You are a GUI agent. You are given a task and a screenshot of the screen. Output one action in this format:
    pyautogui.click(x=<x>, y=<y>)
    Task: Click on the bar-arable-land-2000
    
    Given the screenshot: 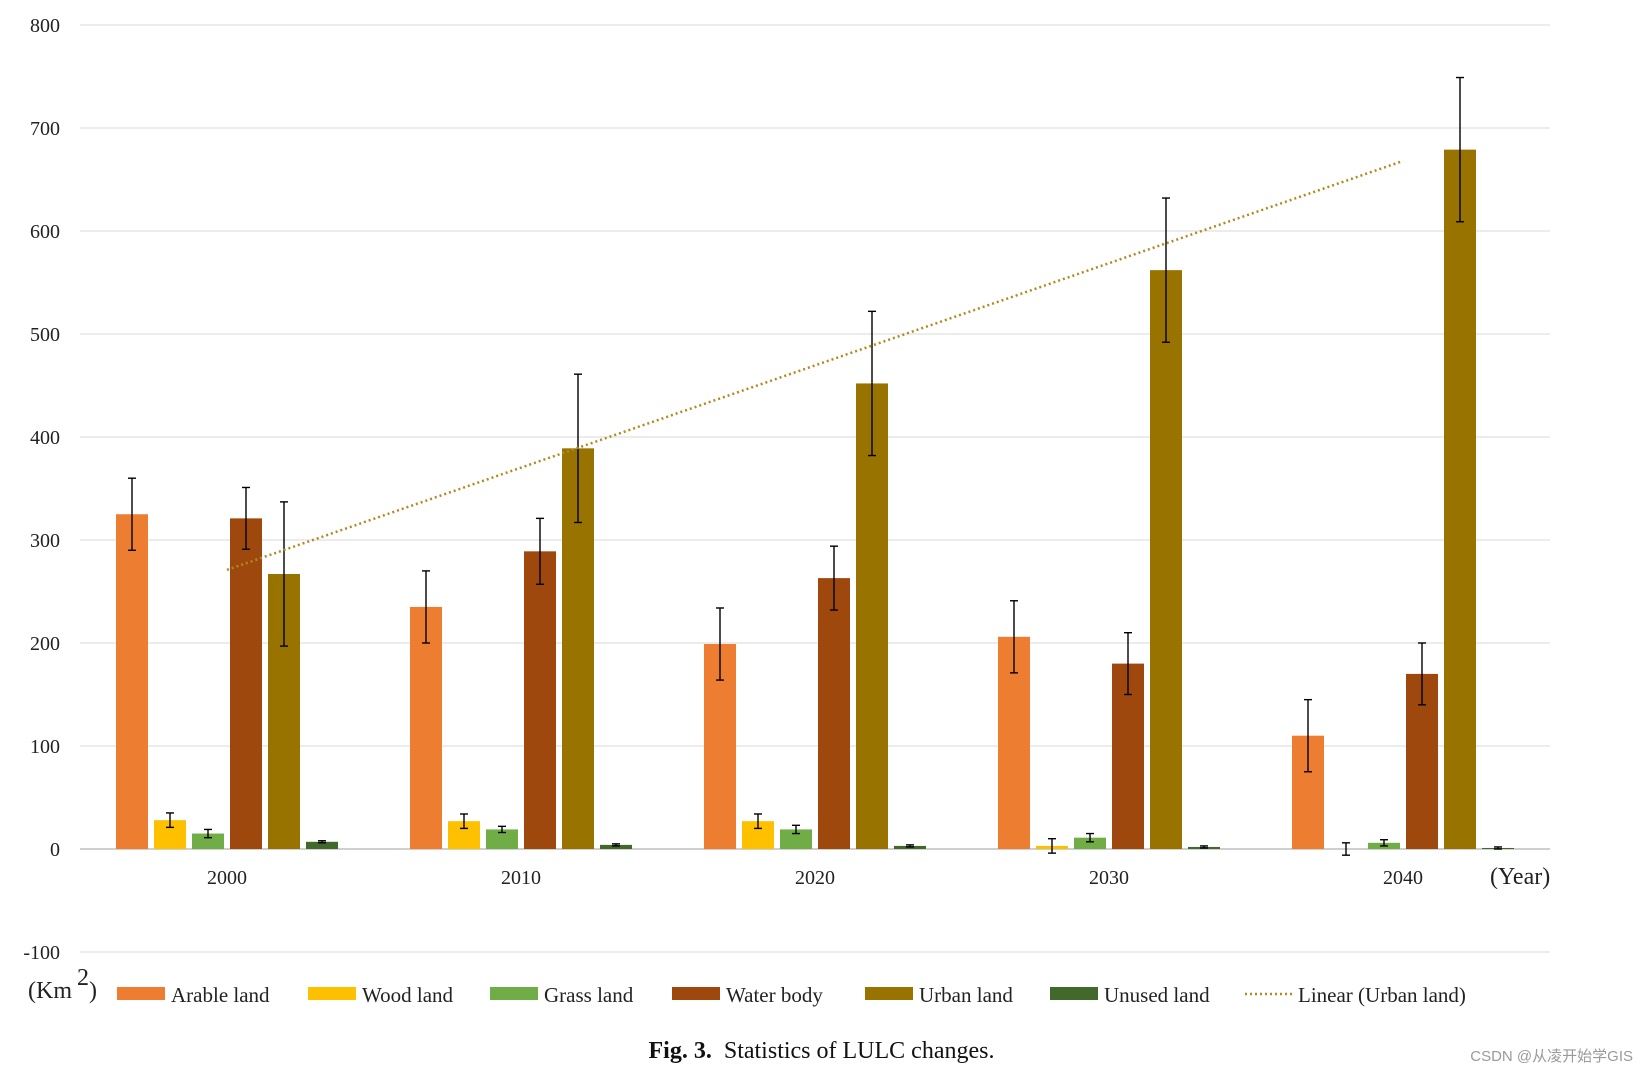 What is the action you would take?
    pyautogui.click(x=132, y=681)
    